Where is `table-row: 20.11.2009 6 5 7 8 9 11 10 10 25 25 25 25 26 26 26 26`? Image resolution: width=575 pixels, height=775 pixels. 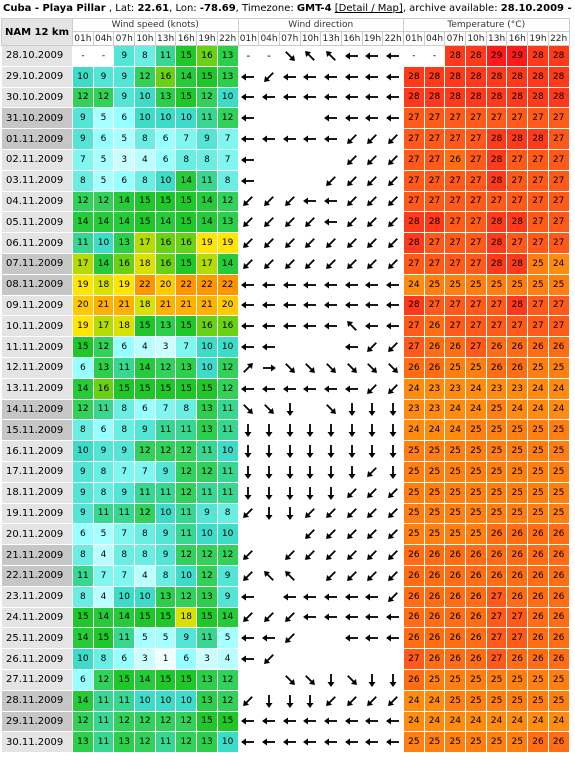 table-row: 20.11.2009 6 5 7 8 9 11 10 10 25 25 25 25 26 26 26 26 is located at coordinates (285, 534).